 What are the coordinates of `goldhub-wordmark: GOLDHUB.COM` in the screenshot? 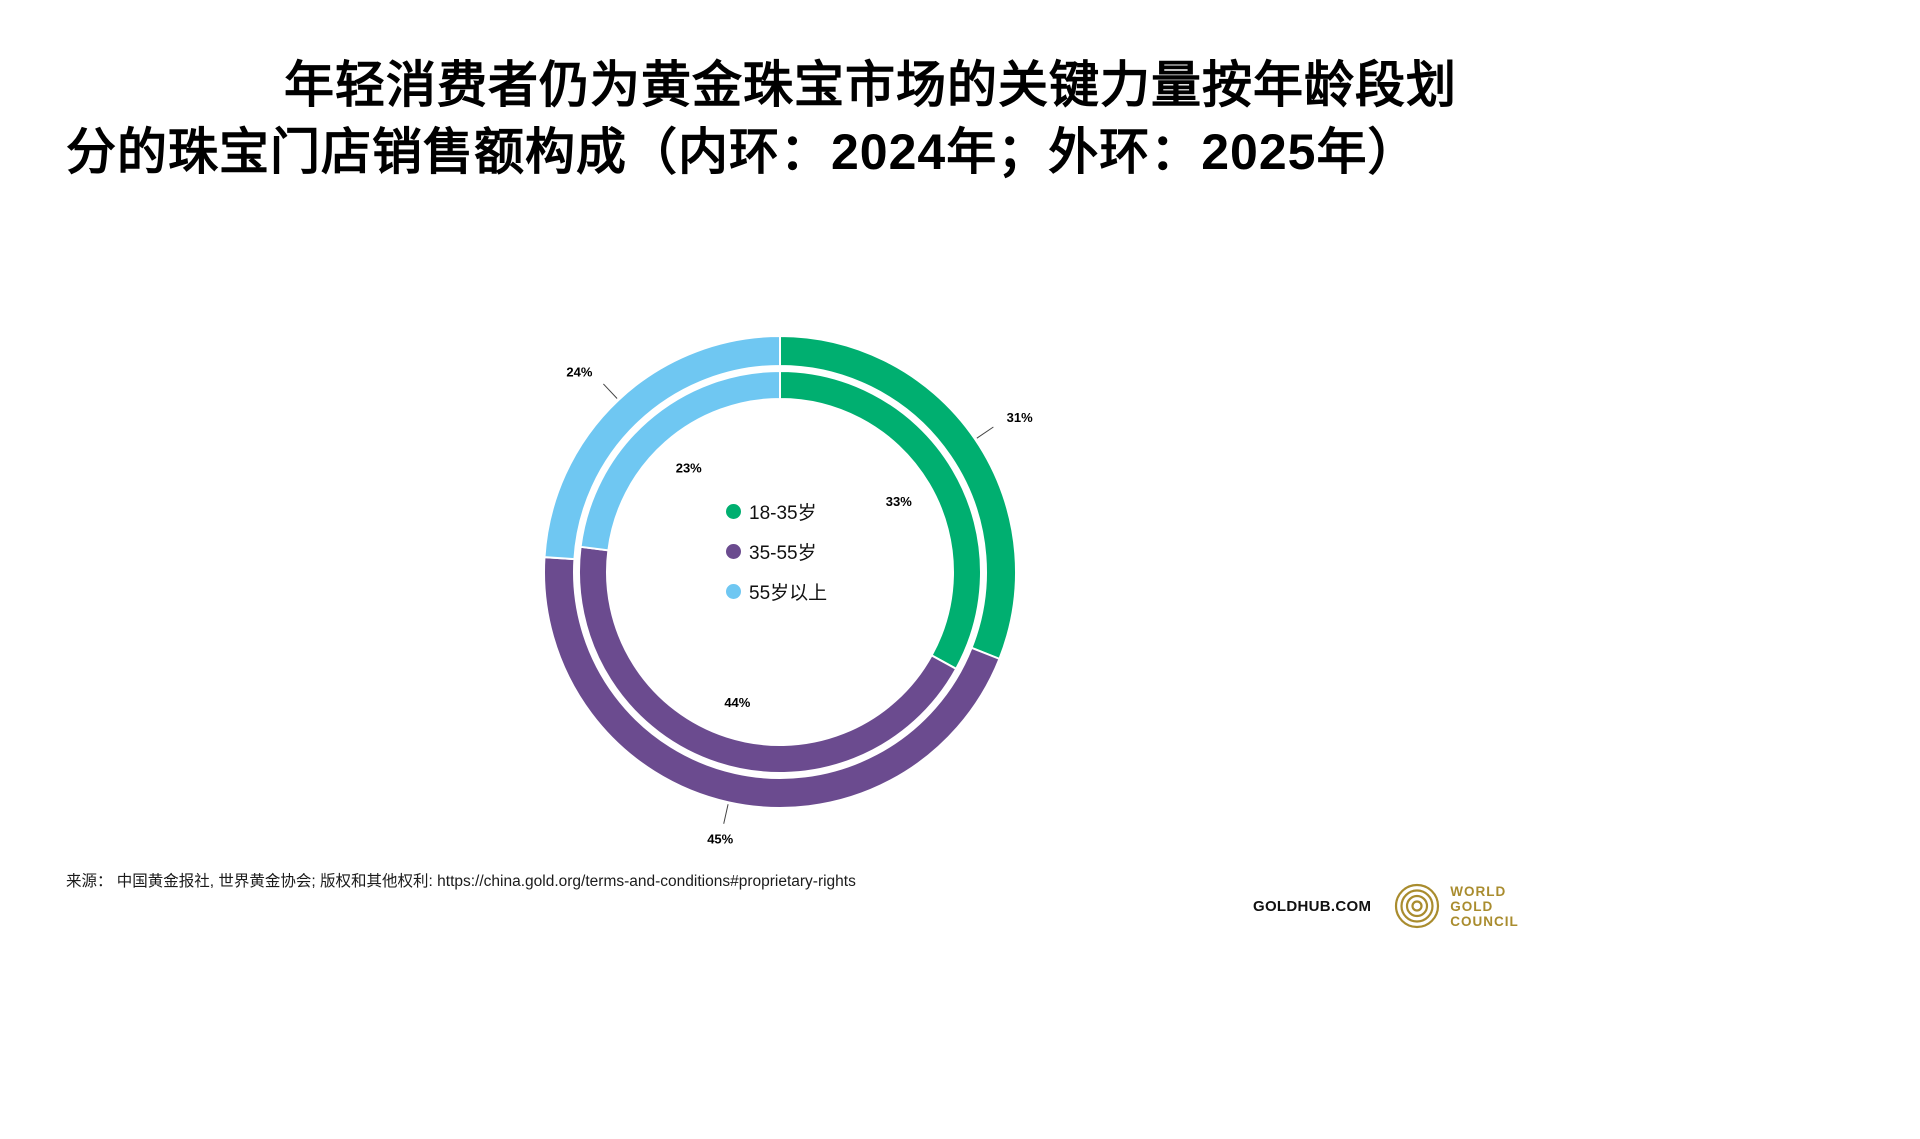 It's located at (1312, 906).